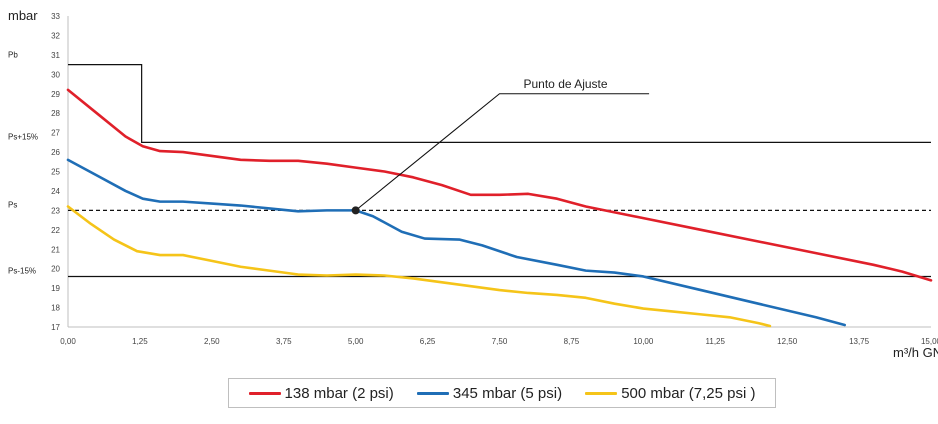 Image resolution: width=938 pixels, height=424 pixels. I want to click on legend-item-500: 500 mbar (7,25 psi ), so click(670, 393).